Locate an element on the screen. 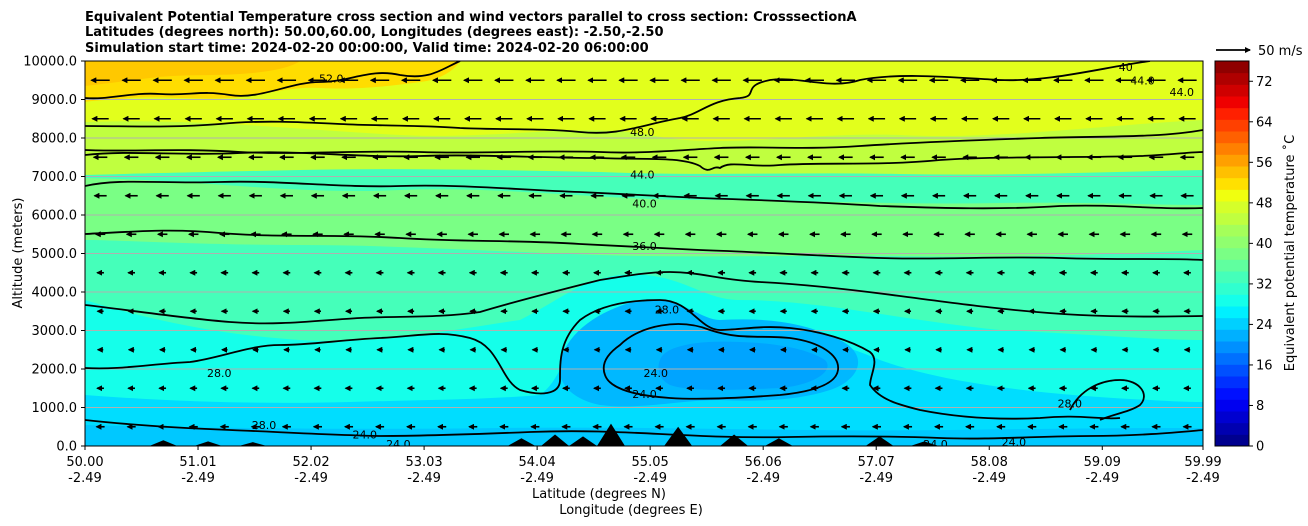  contour-label-text-14: 28.0 is located at coordinates (1070, 404).